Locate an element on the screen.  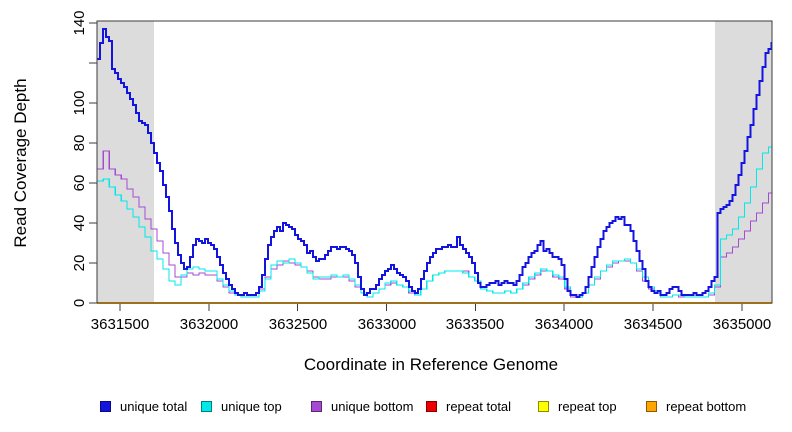
legend-item-repeat-total: repeat total is located at coordinates (469, 406).